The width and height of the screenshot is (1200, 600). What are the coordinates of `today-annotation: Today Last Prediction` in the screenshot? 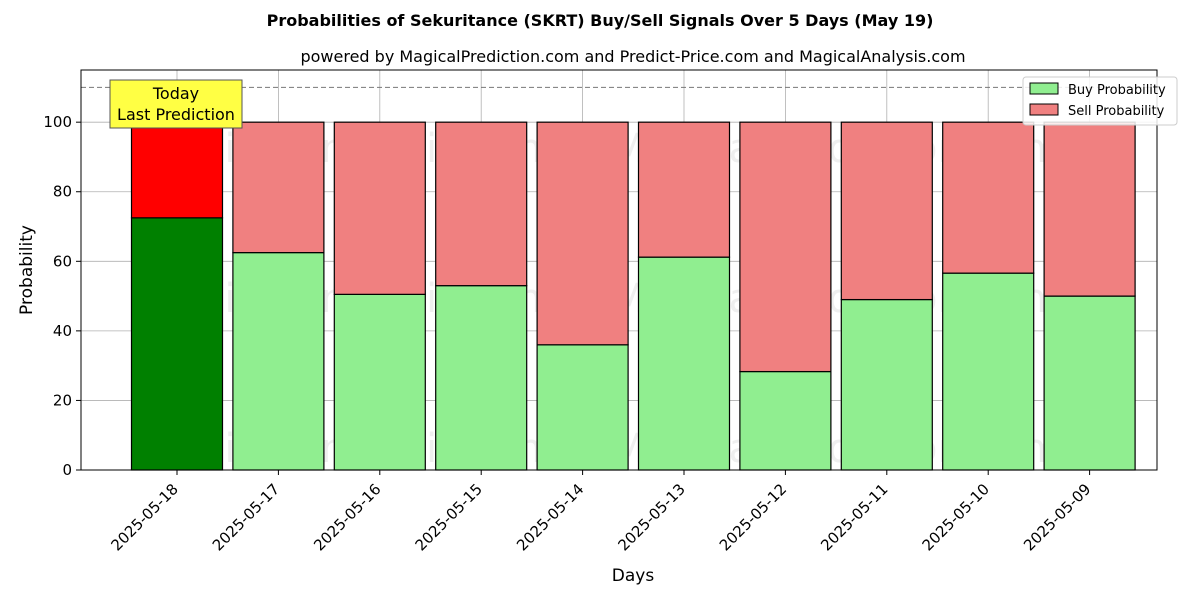 It's located at (176, 104).